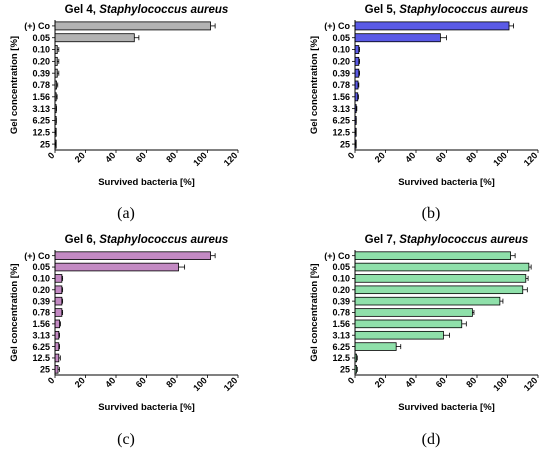 The width and height of the screenshot is (550, 452). Describe the element at coordinates (126, 439) in the screenshot. I see `panel-label: (c)` at that location.